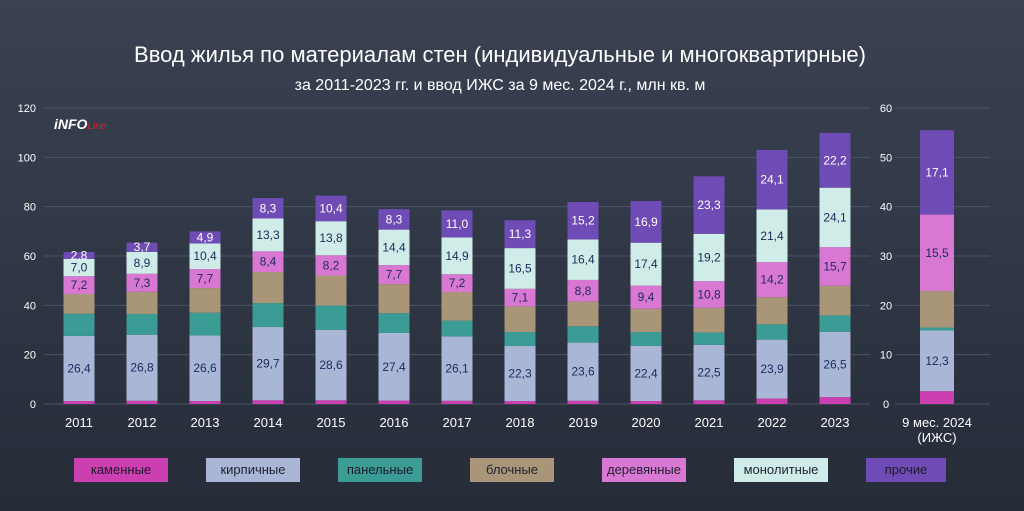 The width and height of the screenshot is (1024, 511). I want to click on x-axis-tick-label: 2017, so click(457, 422).